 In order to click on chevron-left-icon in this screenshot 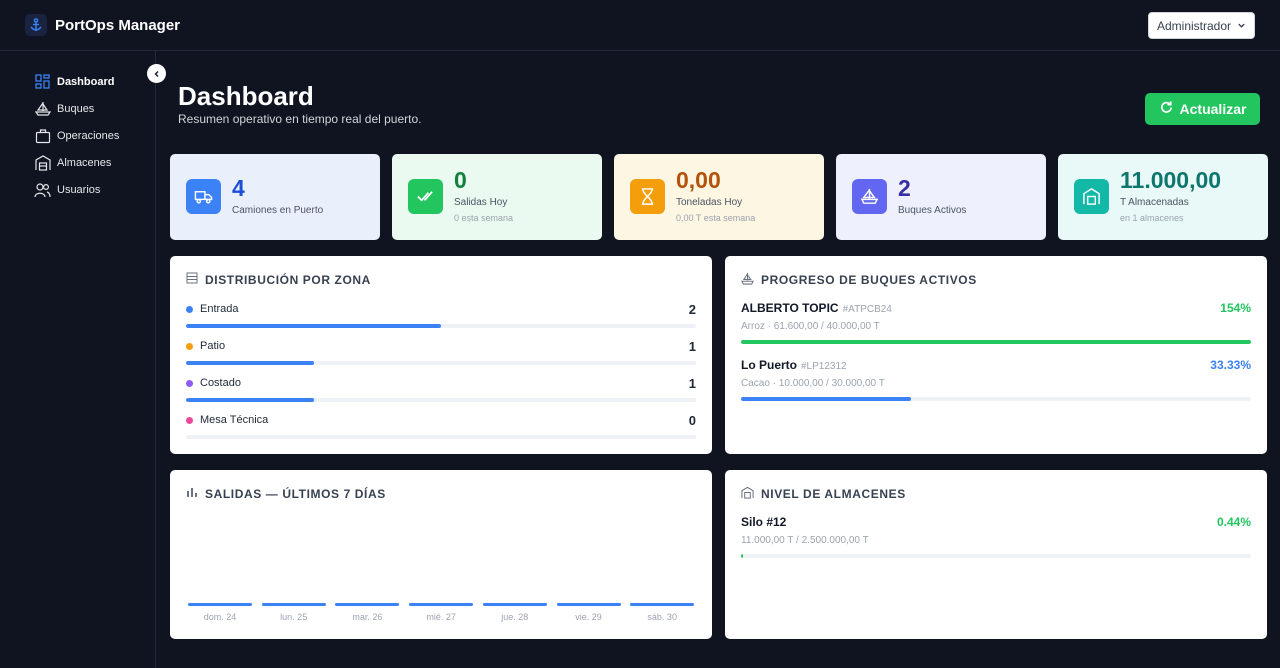, I will do `click(157, 74)`.